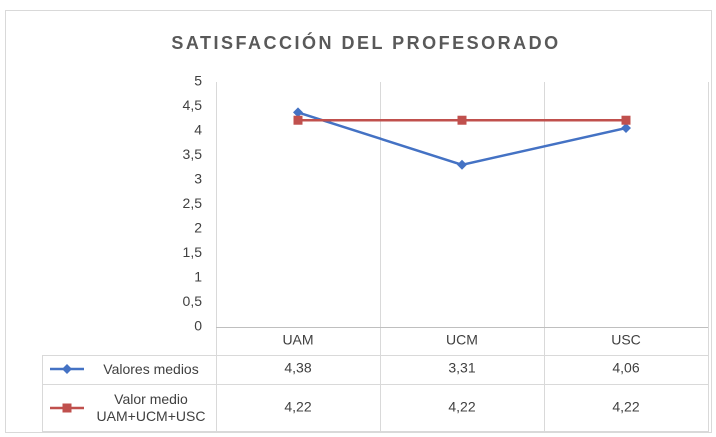  Describe the element at coordinates (193, 301) in the screenshot. I see `y-tick-label: 0,5` at that location.